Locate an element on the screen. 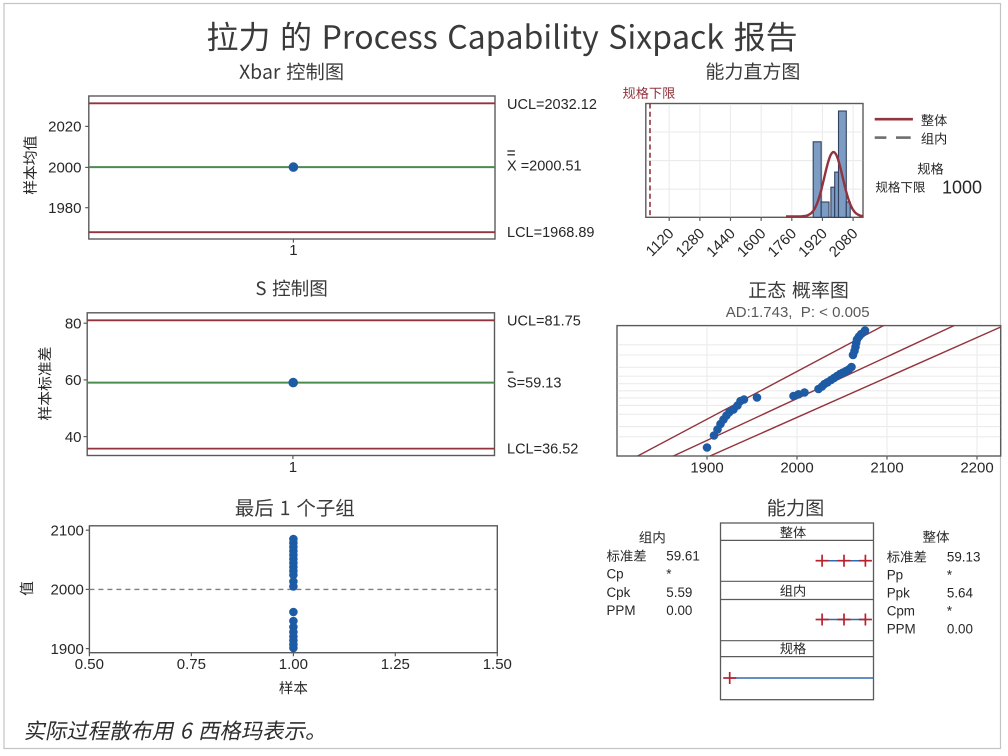  svg-text: 1980 is located at coordinates (64, 208).